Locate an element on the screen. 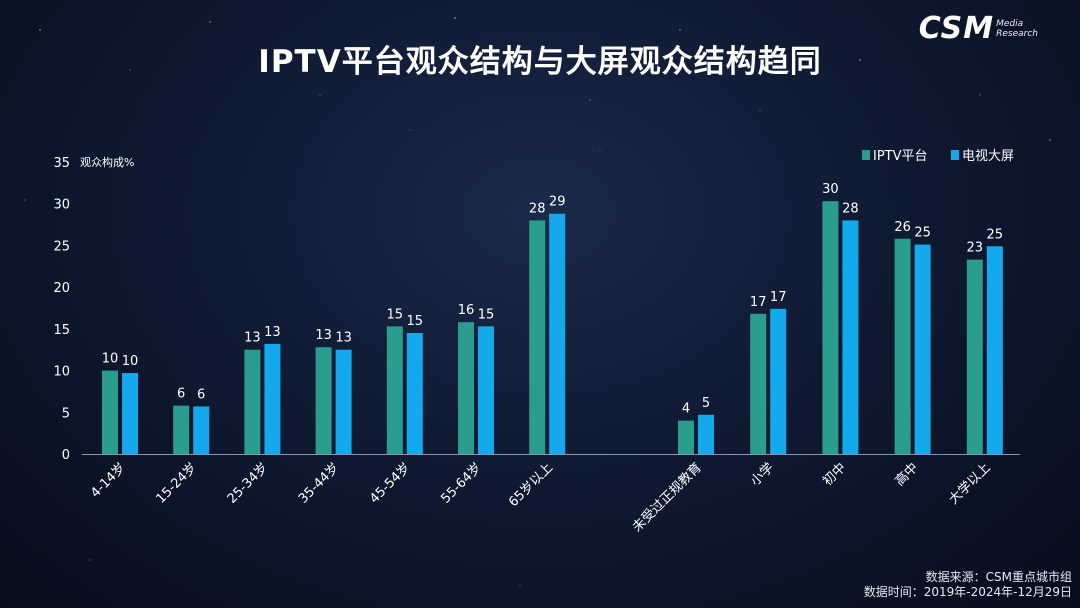 The width and height of the screenshot is (1080, 608). data-period: 数据时间：2019年-2024年-12月29日 is located at coordinates (967, 592).